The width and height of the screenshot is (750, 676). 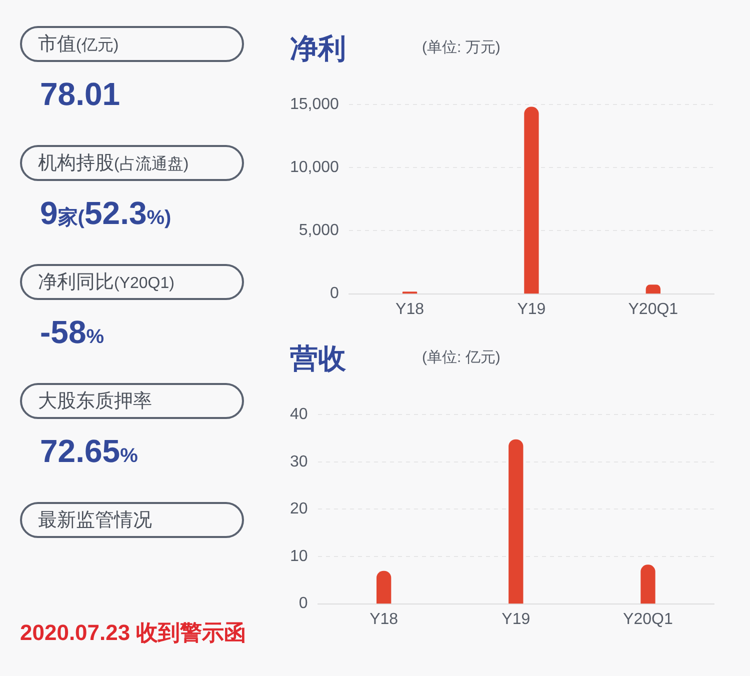 What do you see at coordinates (299, 509) in the screenshot?
I see `y-tick-label: 20` at bounding box center [299, 509].